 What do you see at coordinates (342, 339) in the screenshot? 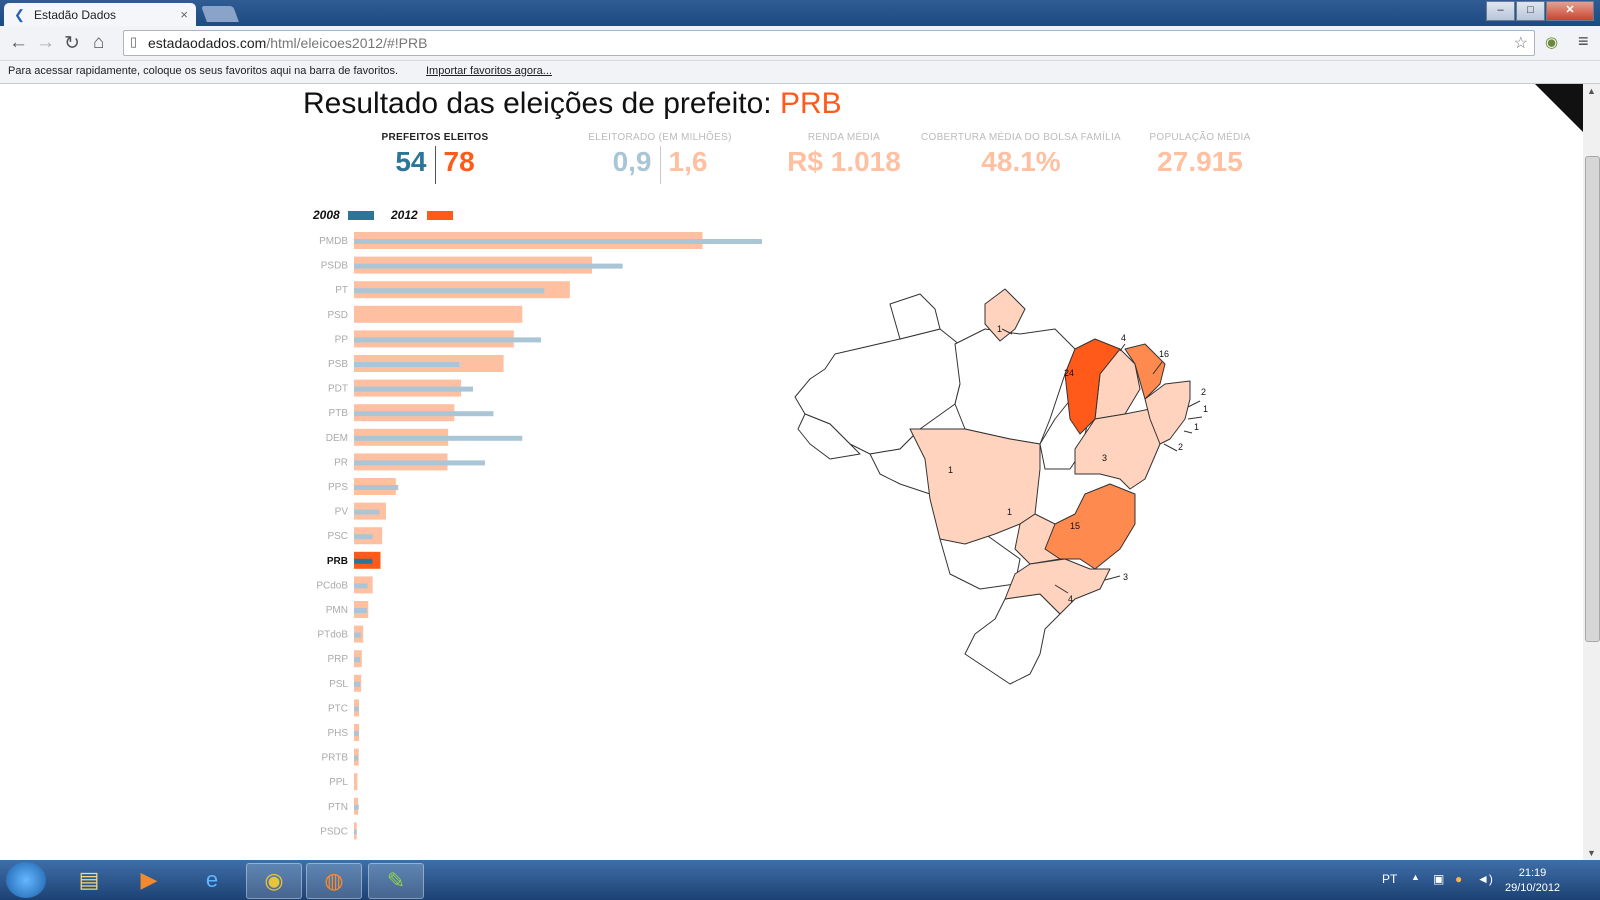
I see `bar-label-pp: PP` at bounding box center [342, 339].